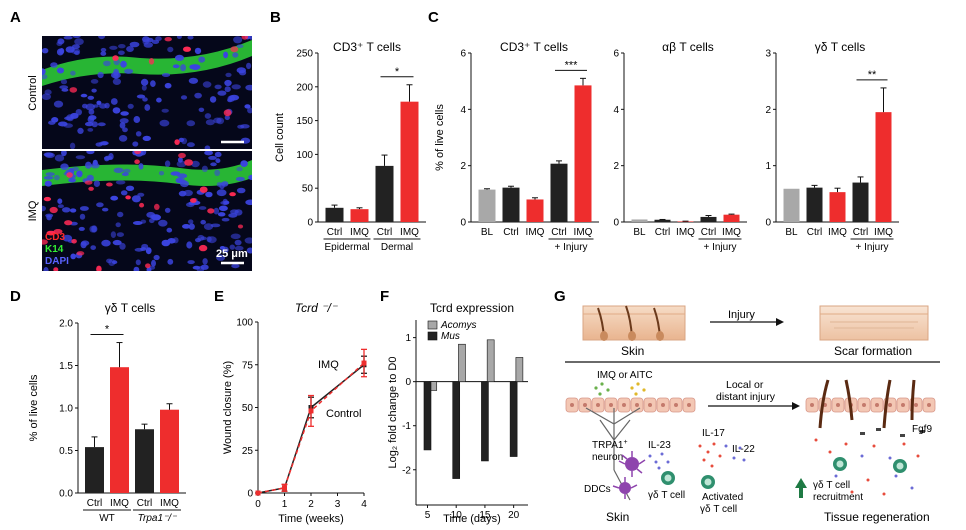 The image size is (966, 530). Describe the element at coordinates (364, 363) in the screenshot. I see `data-point` at that location.